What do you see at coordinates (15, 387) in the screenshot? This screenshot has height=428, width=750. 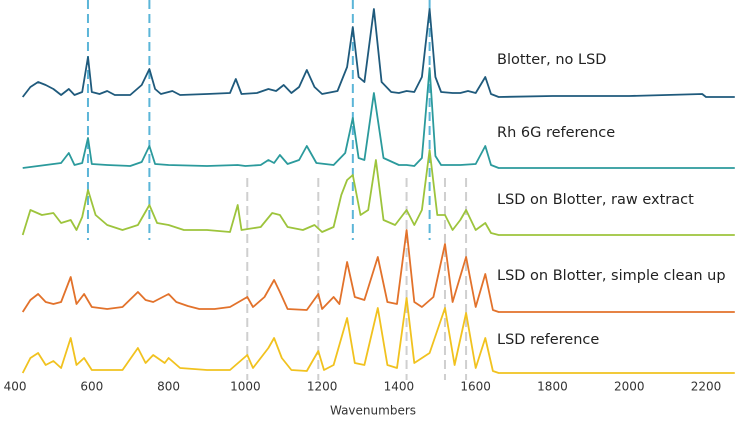 I see `x-tick-label: 400` at bounding box center [15, 387].